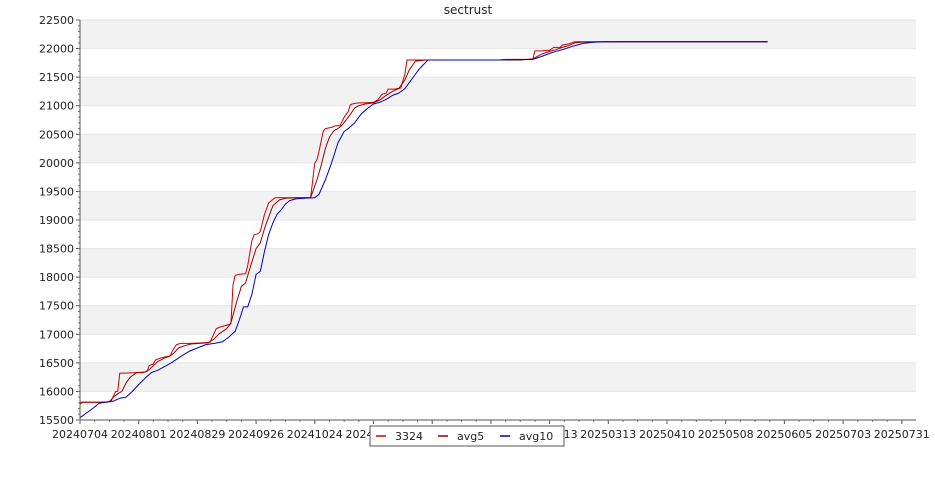 The image size is (935, 500). I want to click on y-tick-label: 18000, so click(56, 277).